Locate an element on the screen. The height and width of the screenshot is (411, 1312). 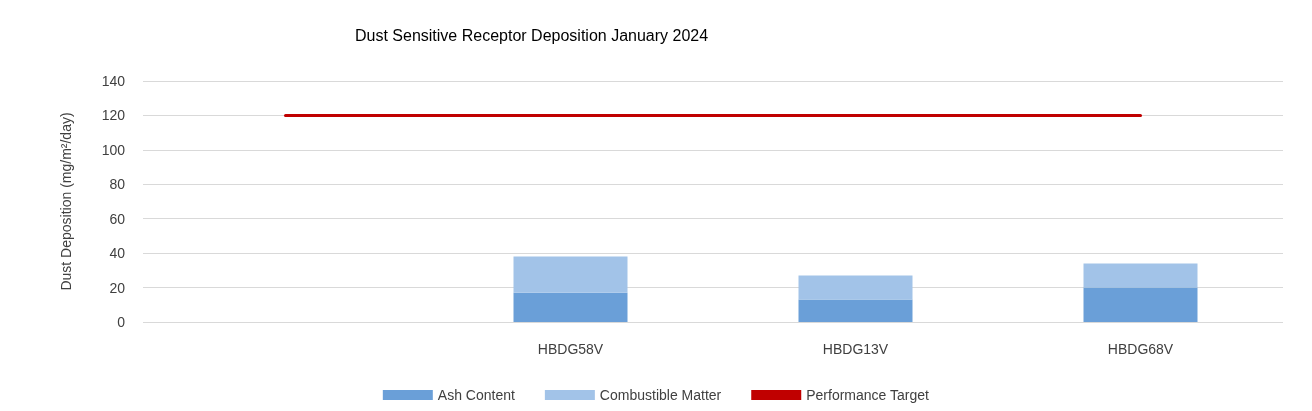
y-tick-label: 140 is located at coordinates (113, 81).